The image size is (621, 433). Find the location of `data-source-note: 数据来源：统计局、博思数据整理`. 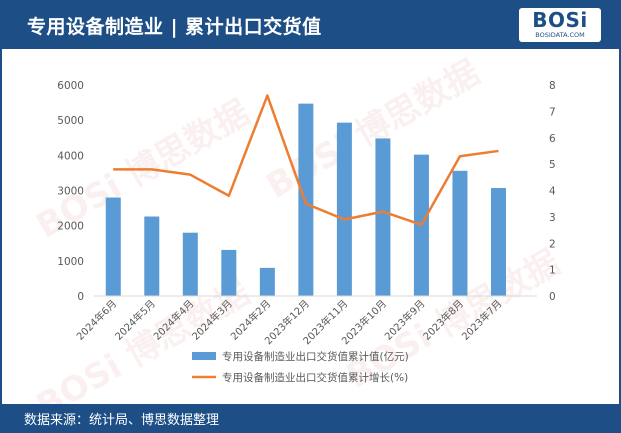

data-source-note: 数据来源：统计局、博思数据整理 is located at coordinates (122, 420).